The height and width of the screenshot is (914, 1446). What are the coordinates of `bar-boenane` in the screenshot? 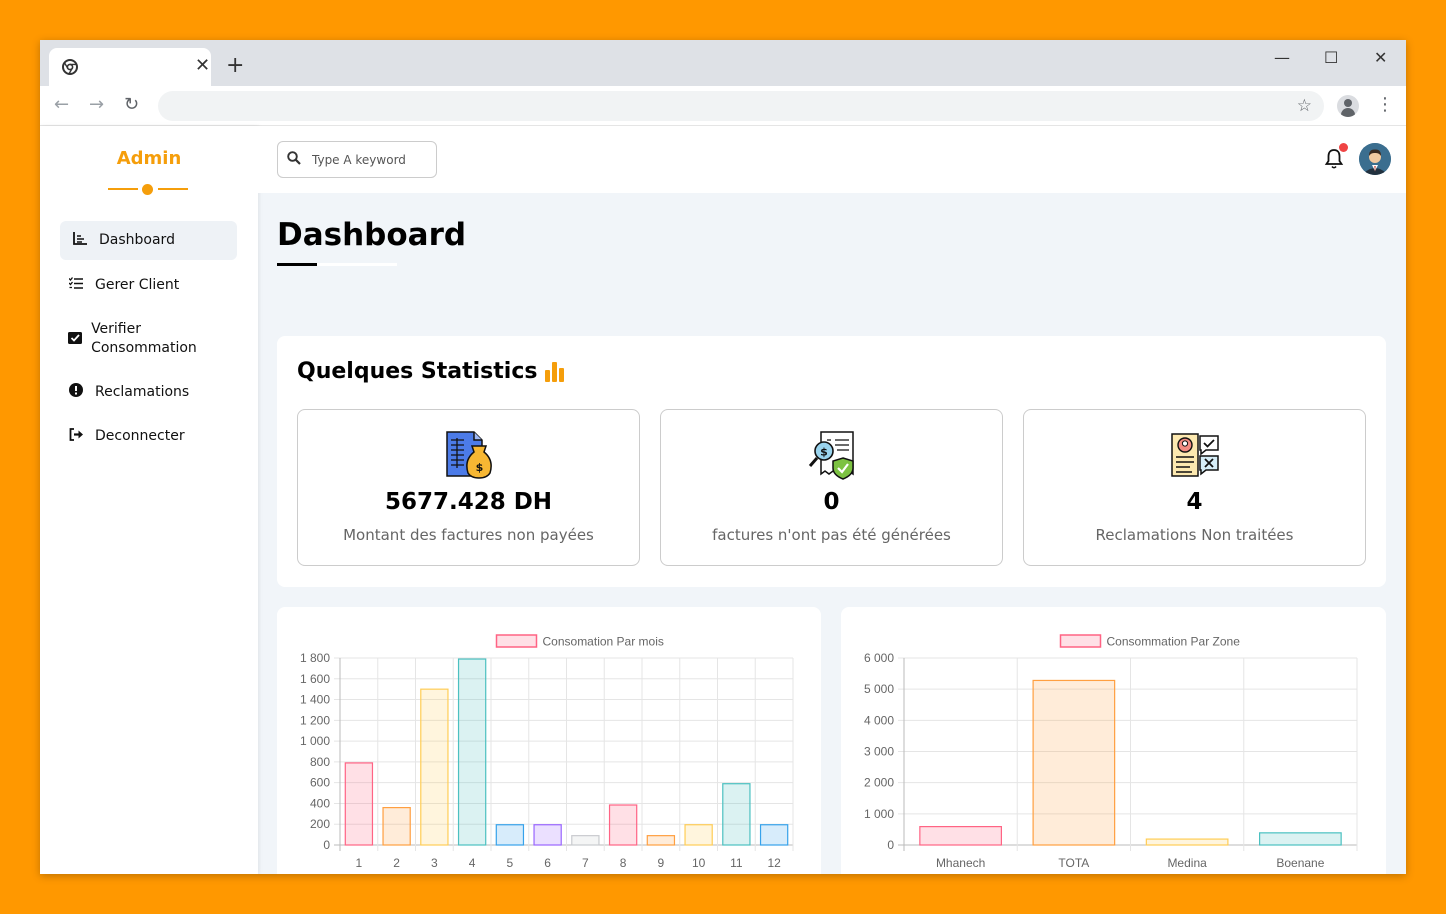 It's located at (1300, 839).